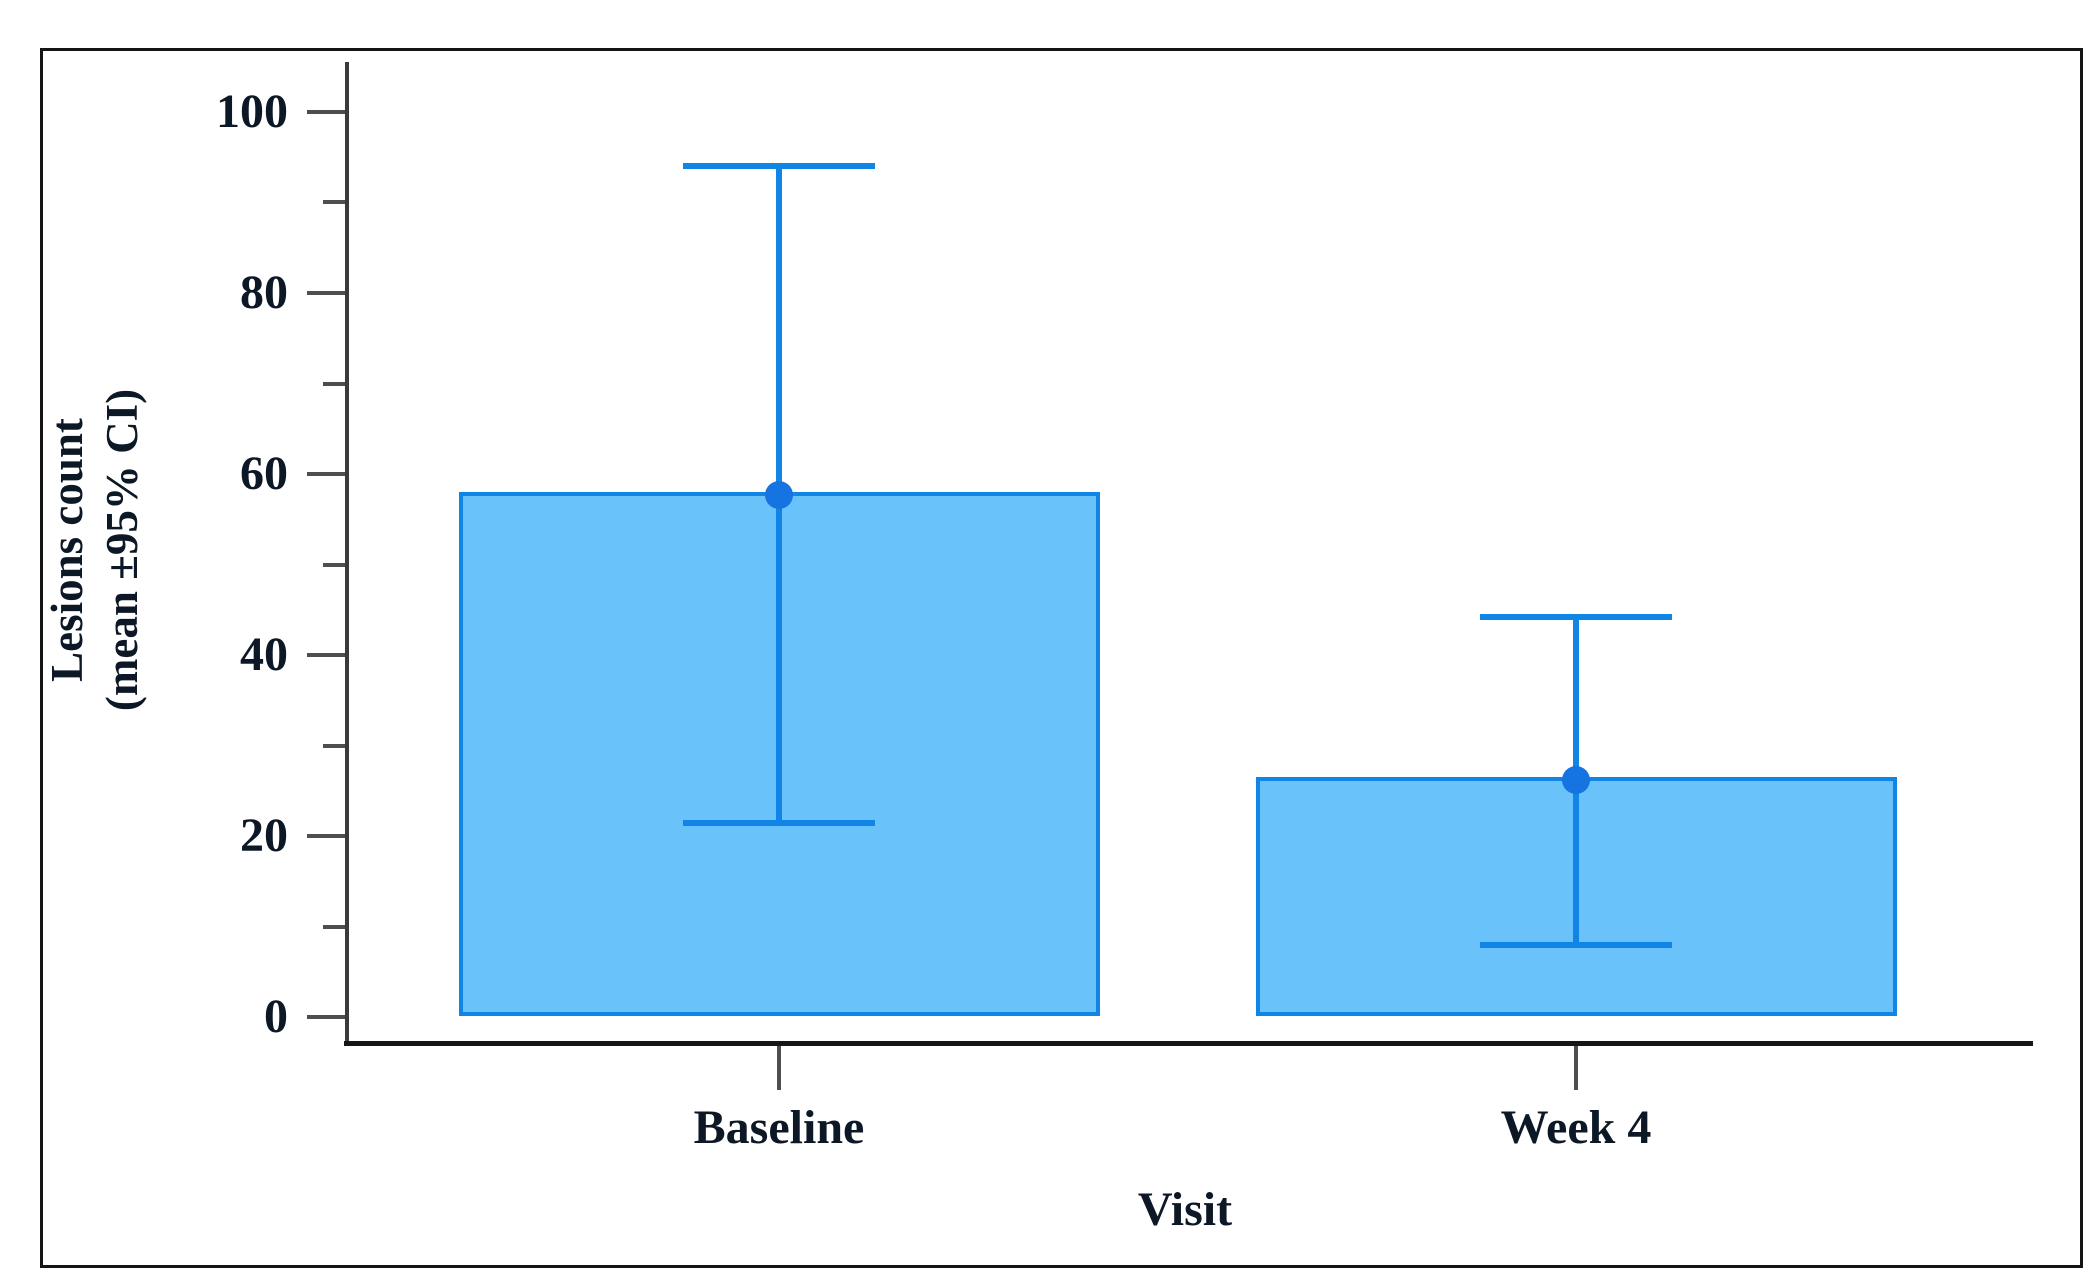  Describe the element at coordinates (276, 1016) in the screenshot. I see `y-tick-label: 0` at that location.